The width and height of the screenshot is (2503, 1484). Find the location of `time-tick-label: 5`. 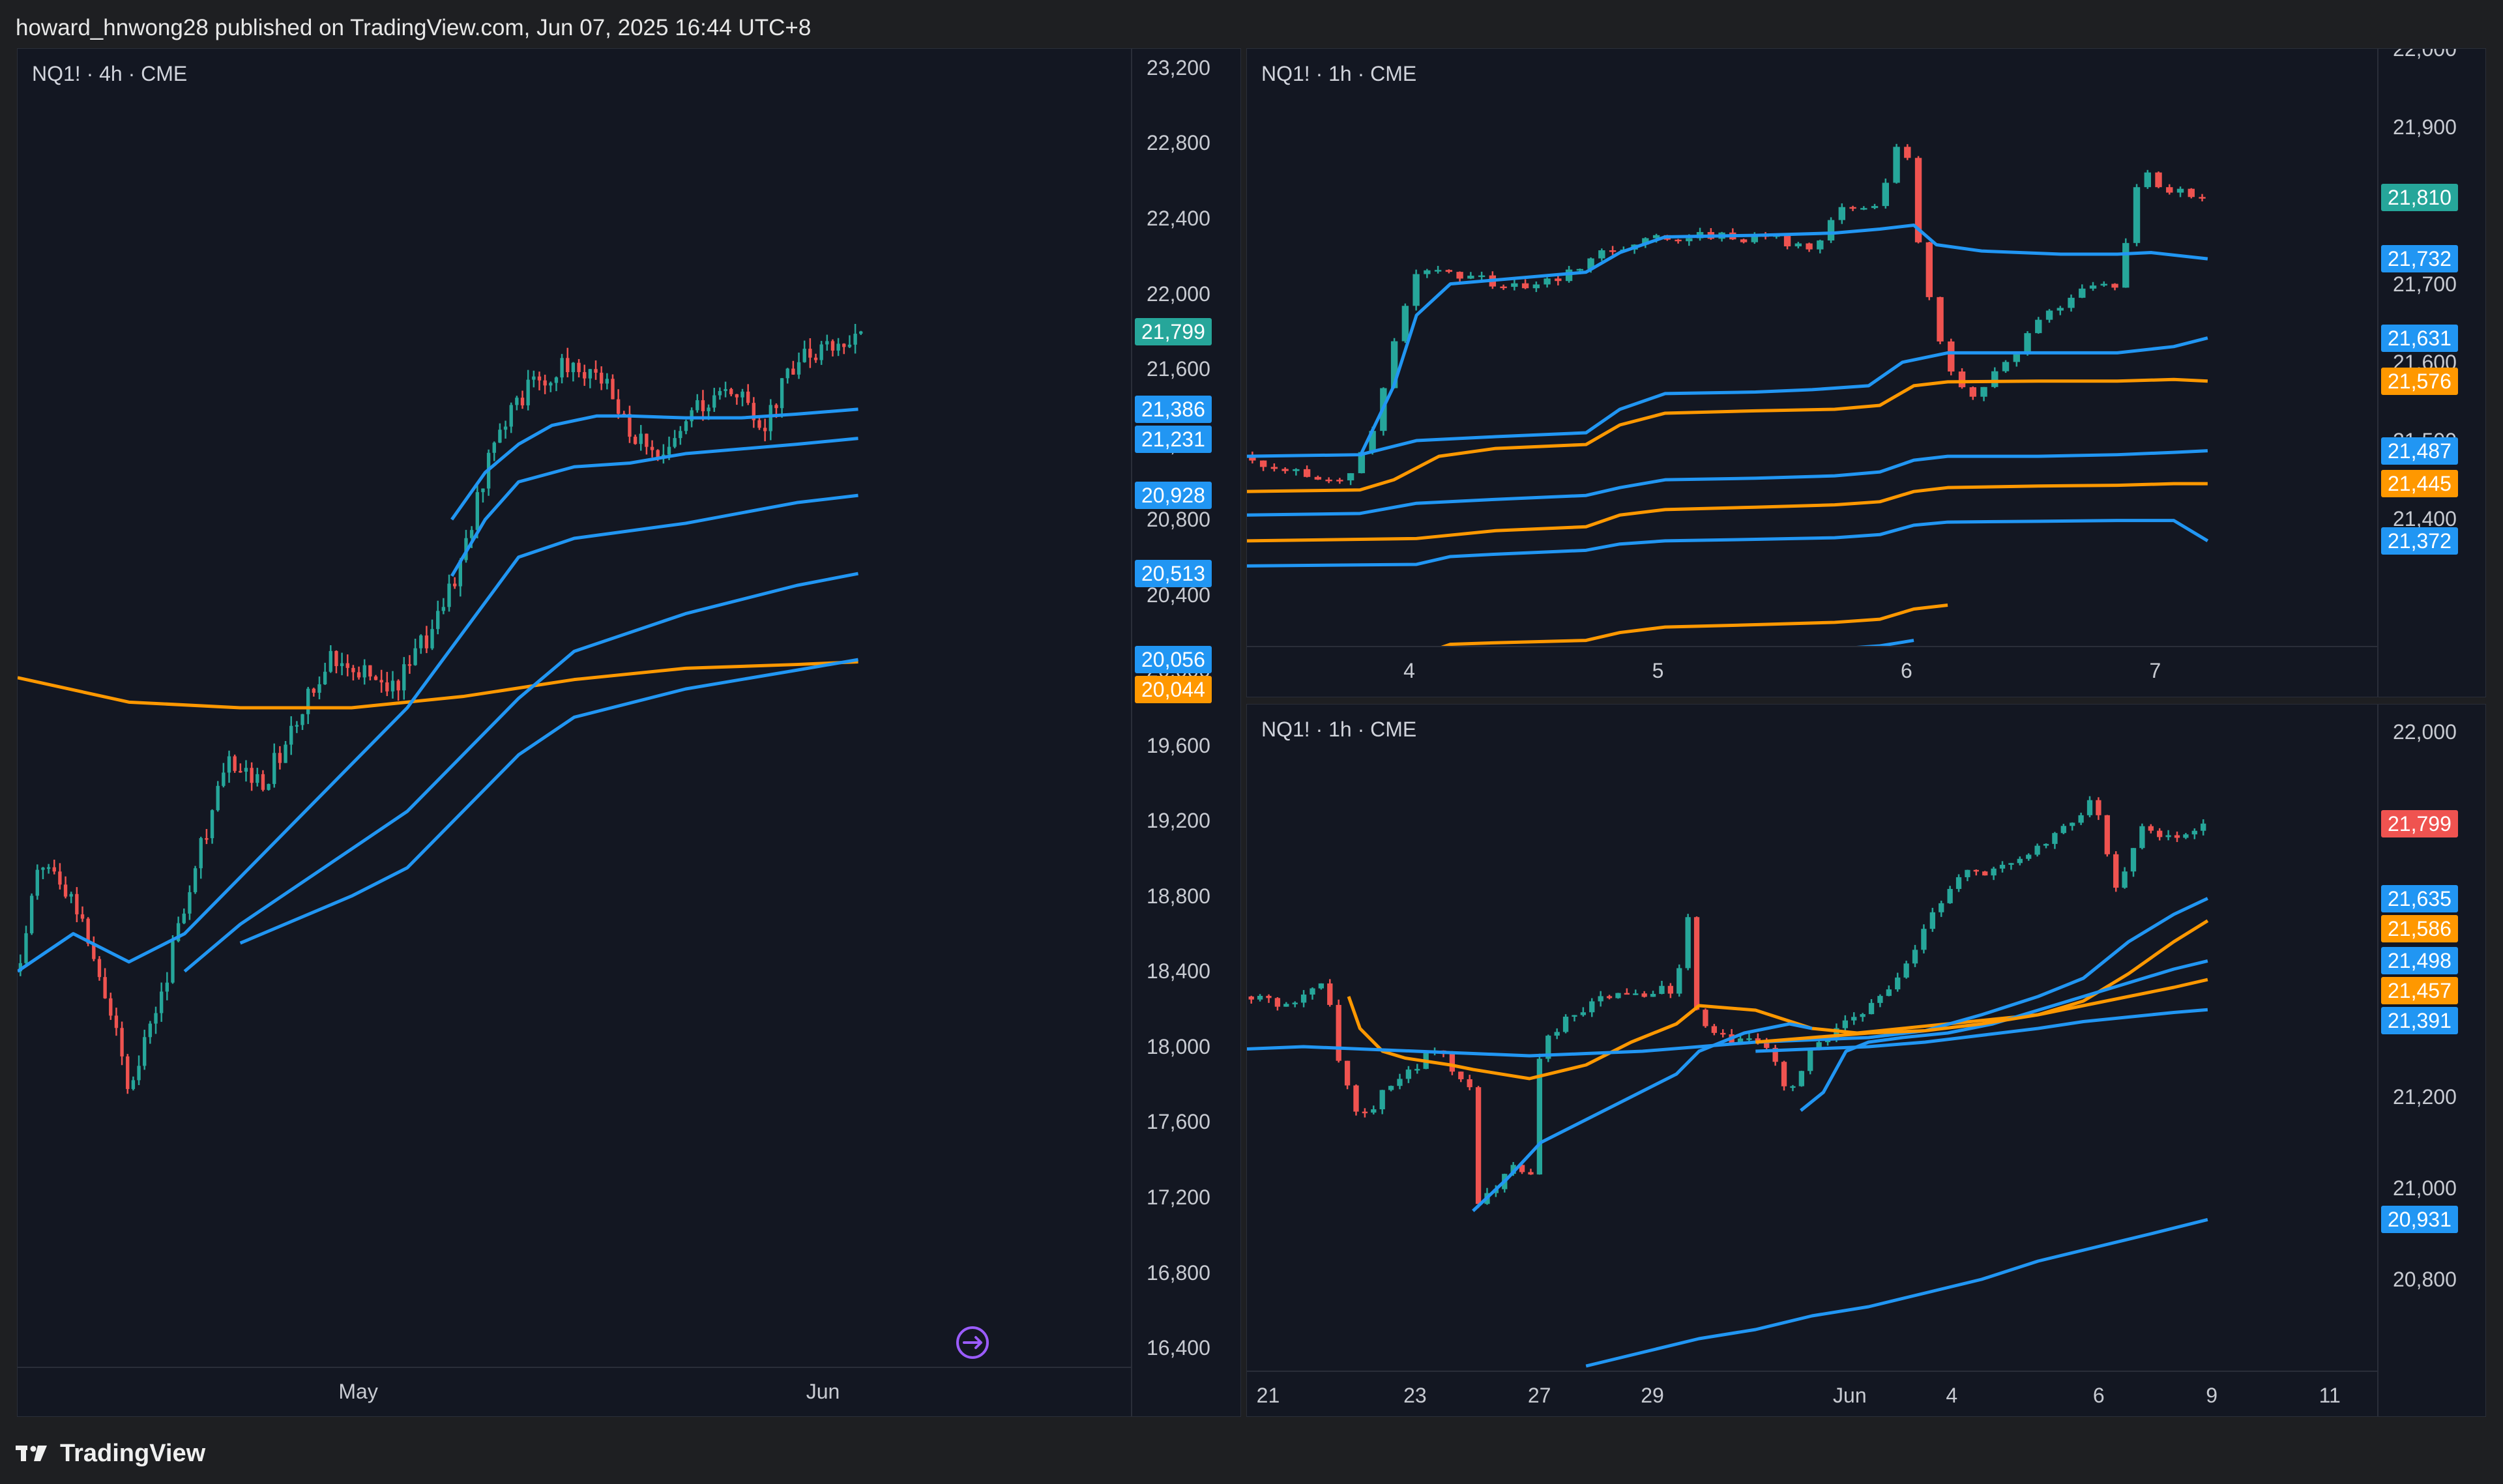

time-tick-label: 5 is located at coordinates (1658, 670).